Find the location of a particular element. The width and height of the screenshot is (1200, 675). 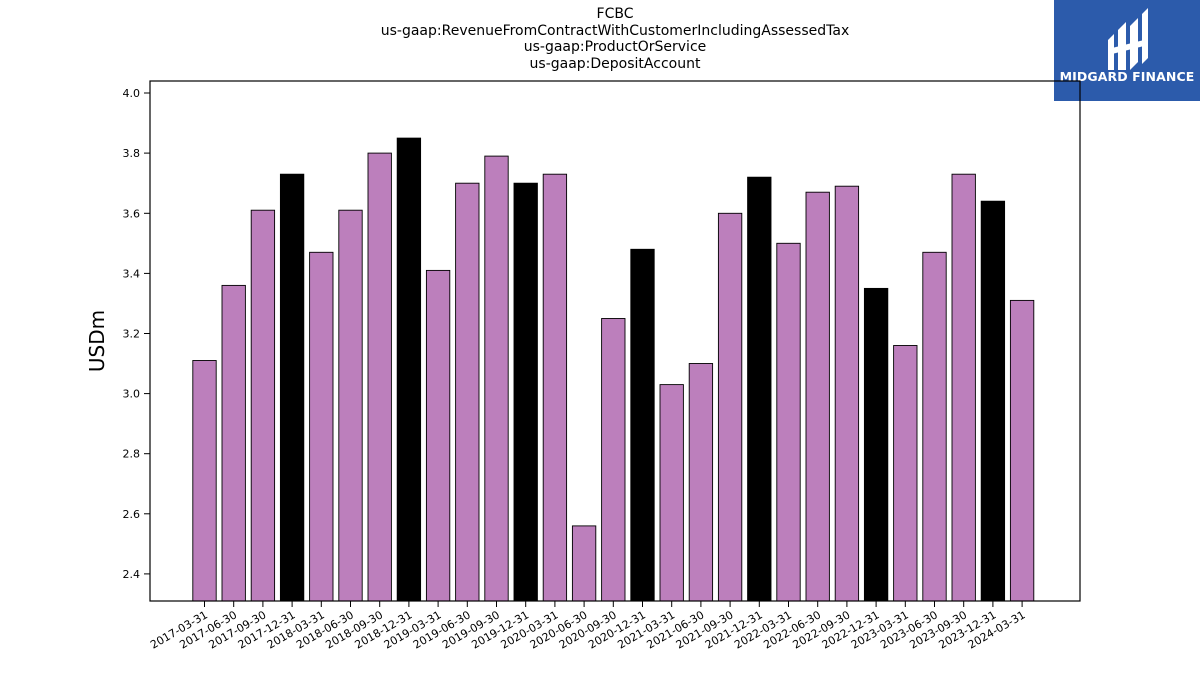

midgard-finance-logo: MIDGARD FINANCE is located at coordinates (1127, 50).